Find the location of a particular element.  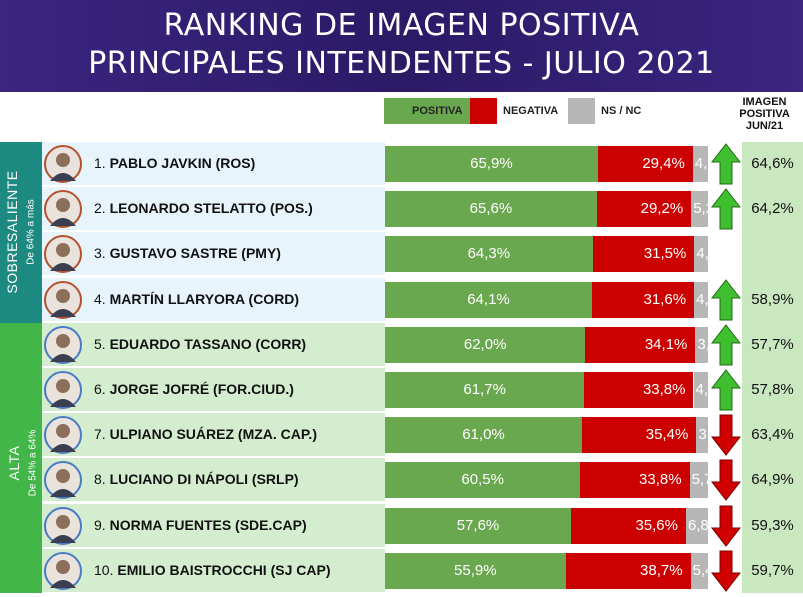

row-8-bar-negativa: 33,8% is located at coordinates (635, 480).